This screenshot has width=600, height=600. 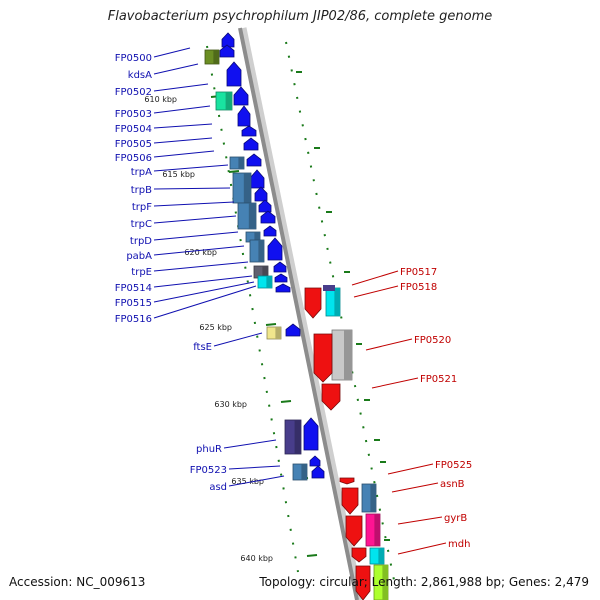 What do you see at coordinates (133, 129) in the screenshot?
I see `left-gene-label: FP0504` at bounding box center [133, 129].